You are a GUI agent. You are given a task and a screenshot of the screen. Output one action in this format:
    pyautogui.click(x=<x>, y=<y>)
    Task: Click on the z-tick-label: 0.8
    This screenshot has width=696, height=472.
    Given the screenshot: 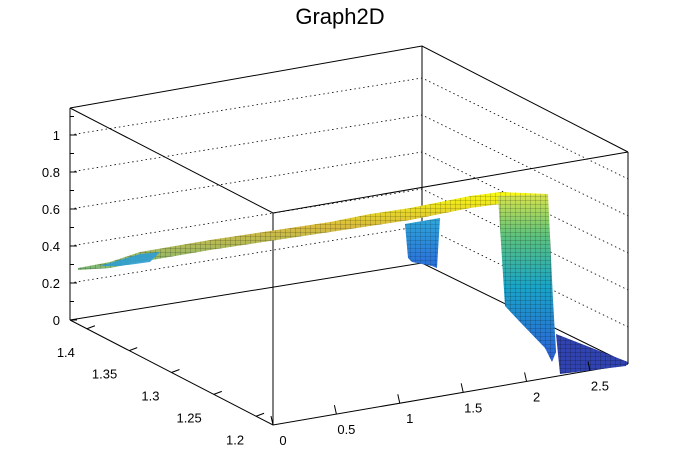 What is the action you would take?
    pyautogui.click(x=51, y=172)
    